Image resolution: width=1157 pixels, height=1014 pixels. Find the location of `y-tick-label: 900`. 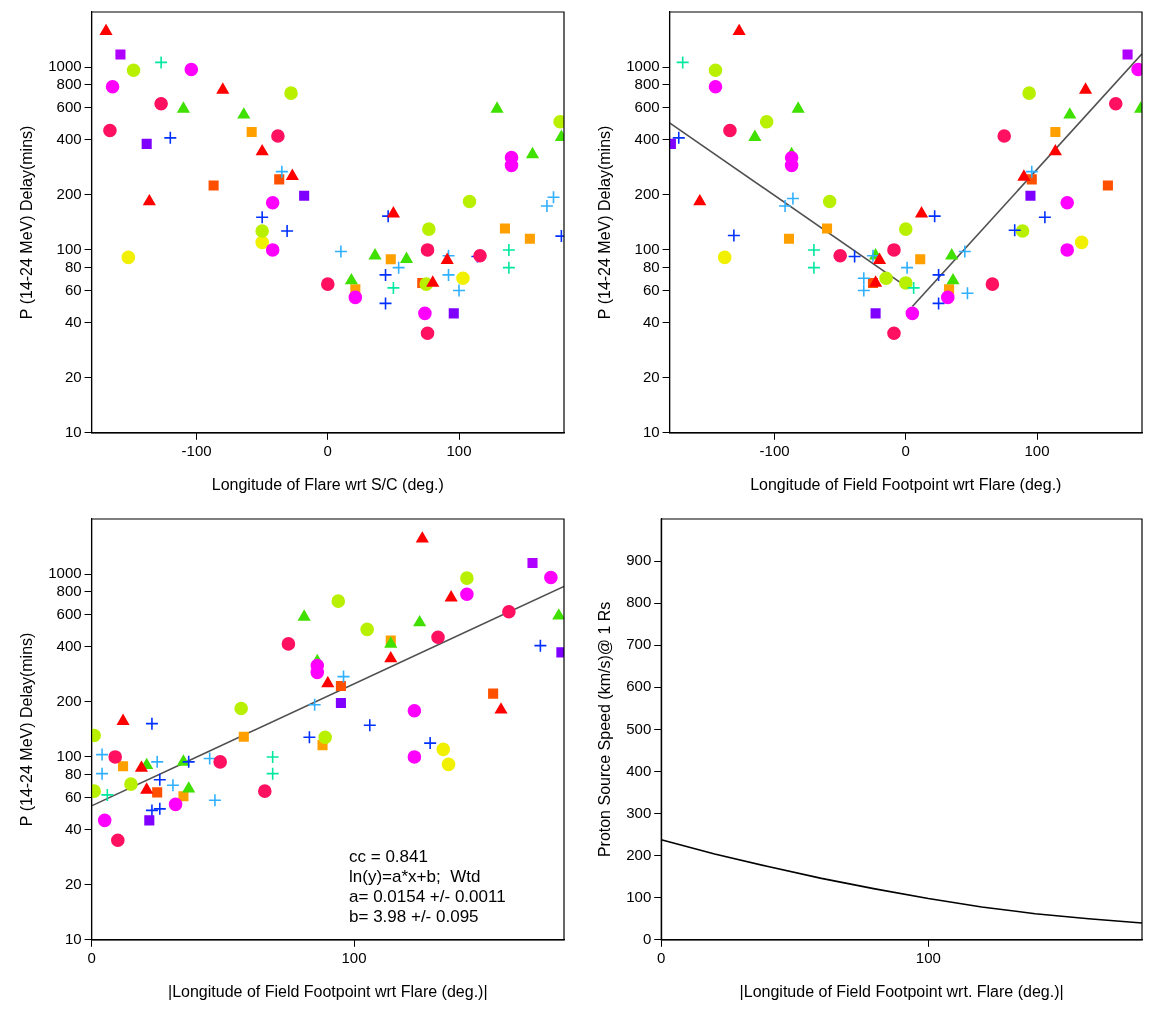

y-tick-label: 900 is located at coordinates (639, 560).